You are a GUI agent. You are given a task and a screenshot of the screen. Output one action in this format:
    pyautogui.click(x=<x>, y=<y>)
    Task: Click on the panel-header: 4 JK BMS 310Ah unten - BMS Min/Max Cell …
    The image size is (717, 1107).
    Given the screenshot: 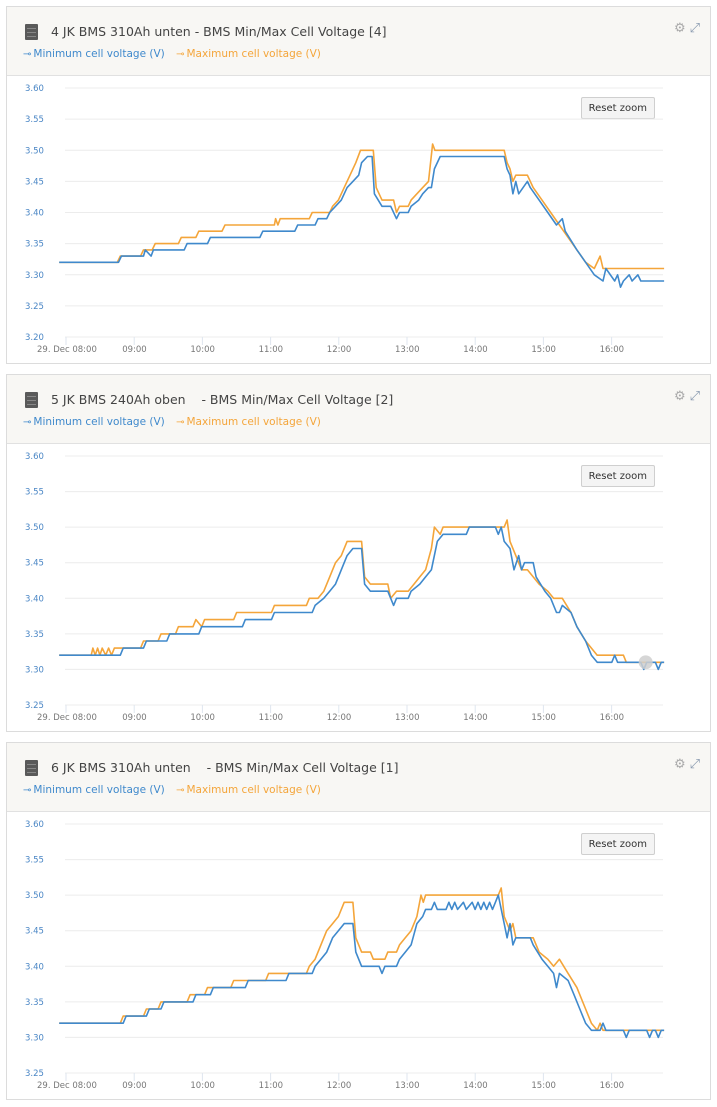 What is the action you would take?
    pyautogui.click(x=358, y=41)
    